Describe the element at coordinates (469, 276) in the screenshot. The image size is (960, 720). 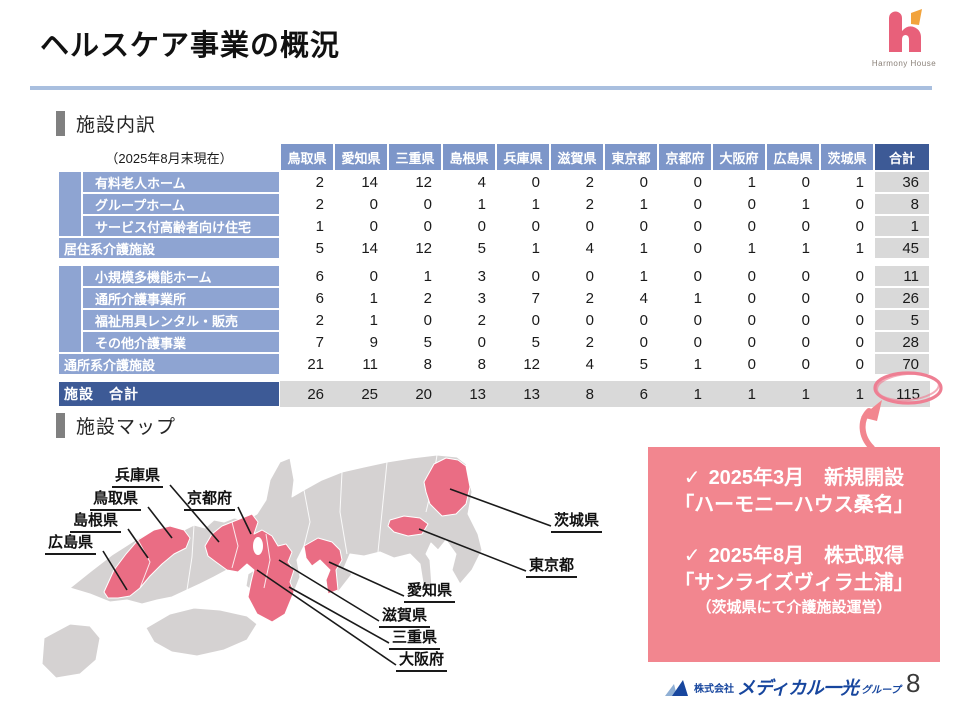
I see `table-cell: 3` at that location.